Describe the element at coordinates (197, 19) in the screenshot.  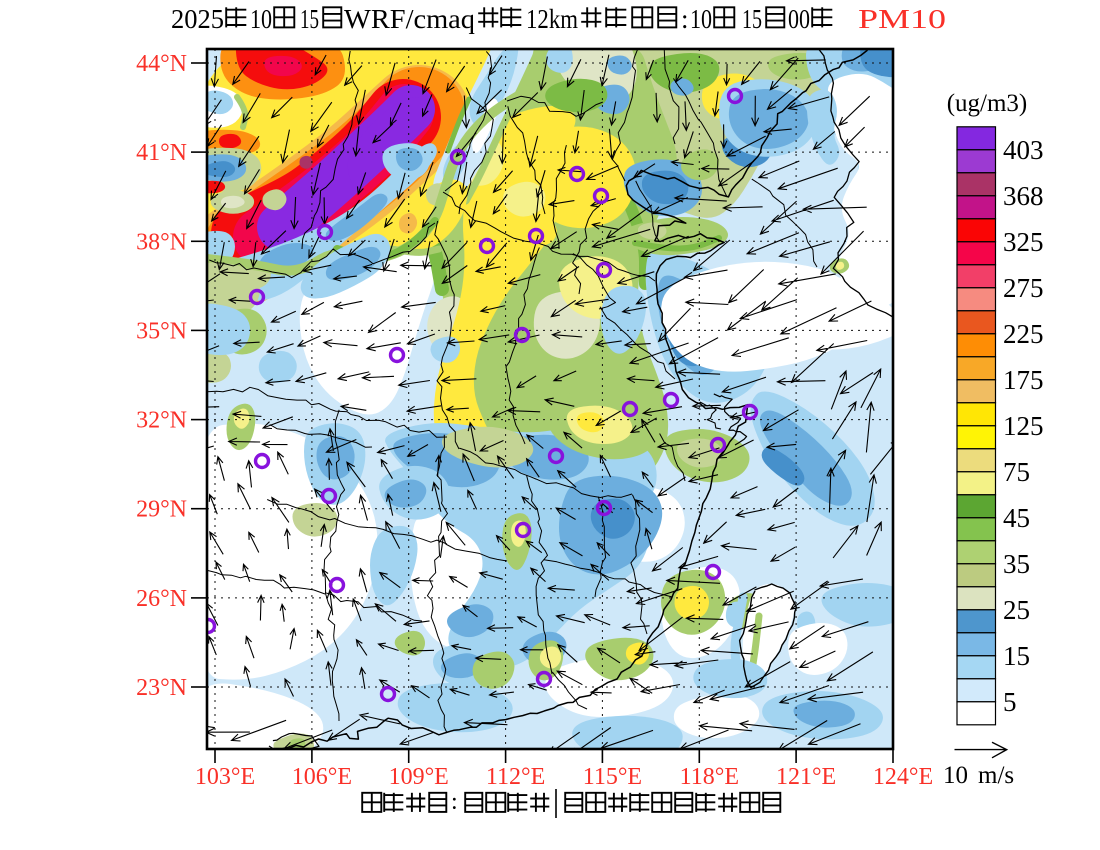
I see `svg-text: 2025` at that location.